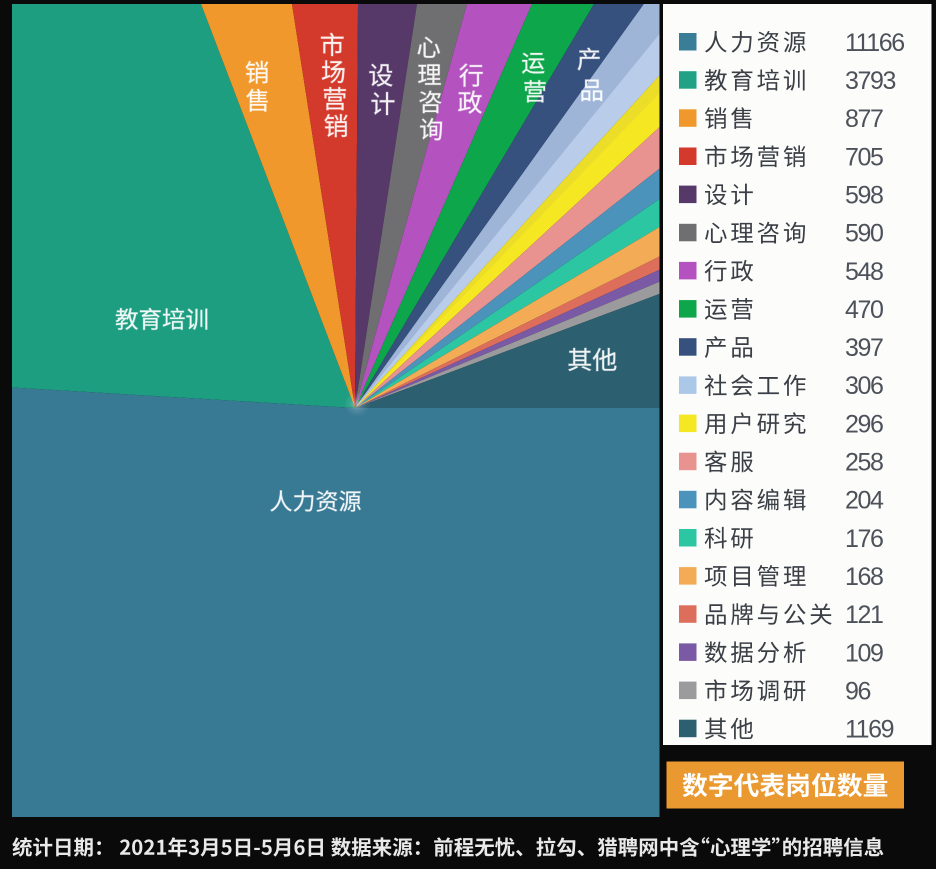  Describe the element at coordinates (858, 691) in the screenshot. I see `svg-text: 96` at that location.